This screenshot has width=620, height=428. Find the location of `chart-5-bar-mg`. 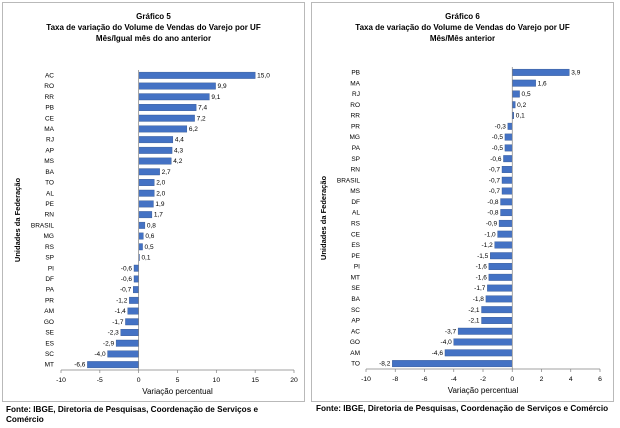

chart-5-bar-mg is located at coordinates (141, 236).